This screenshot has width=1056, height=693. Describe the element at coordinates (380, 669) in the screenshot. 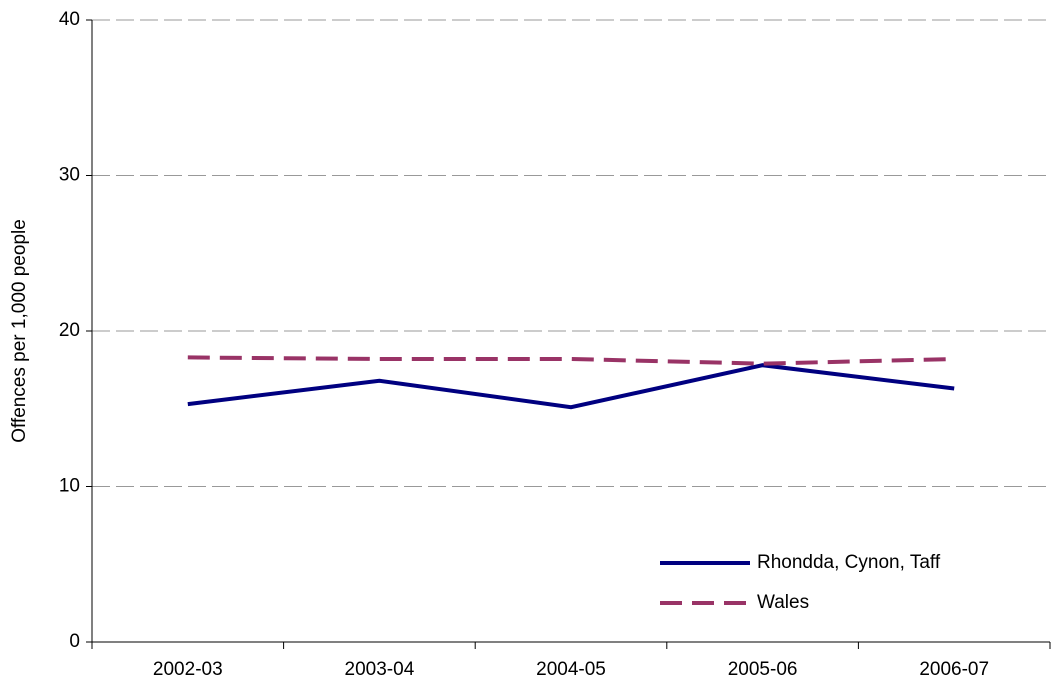

I see `x-tick-label: 2003-04` at that location.